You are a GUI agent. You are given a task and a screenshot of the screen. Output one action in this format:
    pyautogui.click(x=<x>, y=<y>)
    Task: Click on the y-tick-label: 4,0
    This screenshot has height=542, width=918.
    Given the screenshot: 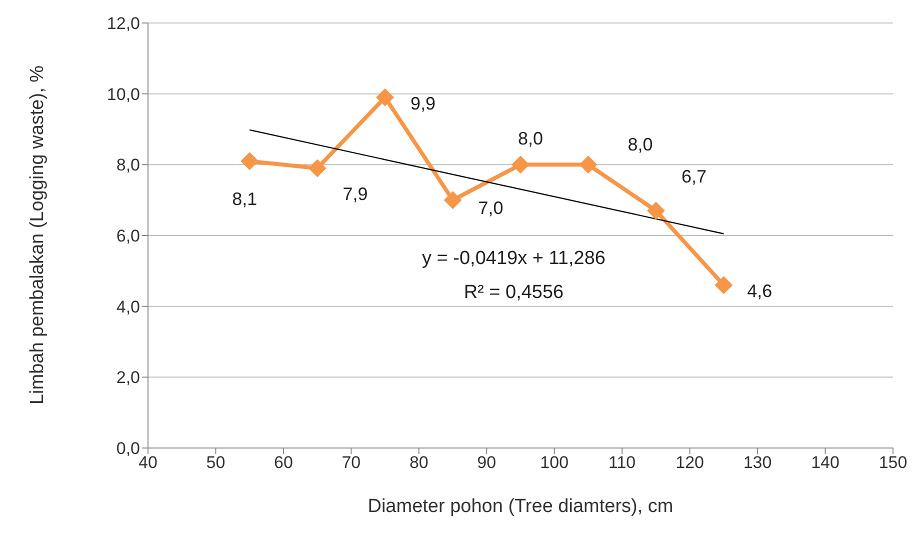 What is the action you would take?
    pyautogui.click(x=128, y=306)
    